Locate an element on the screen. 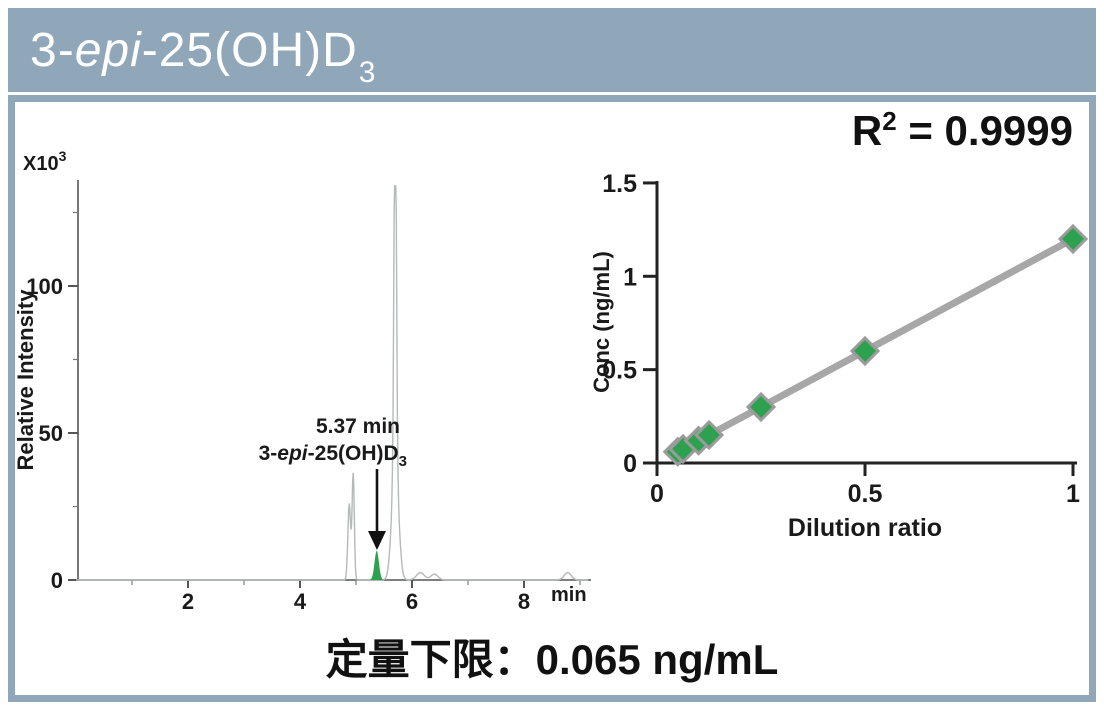 This screenshot has width=1104, height=710. r2-letter: R is located at coordinates (867, 130).